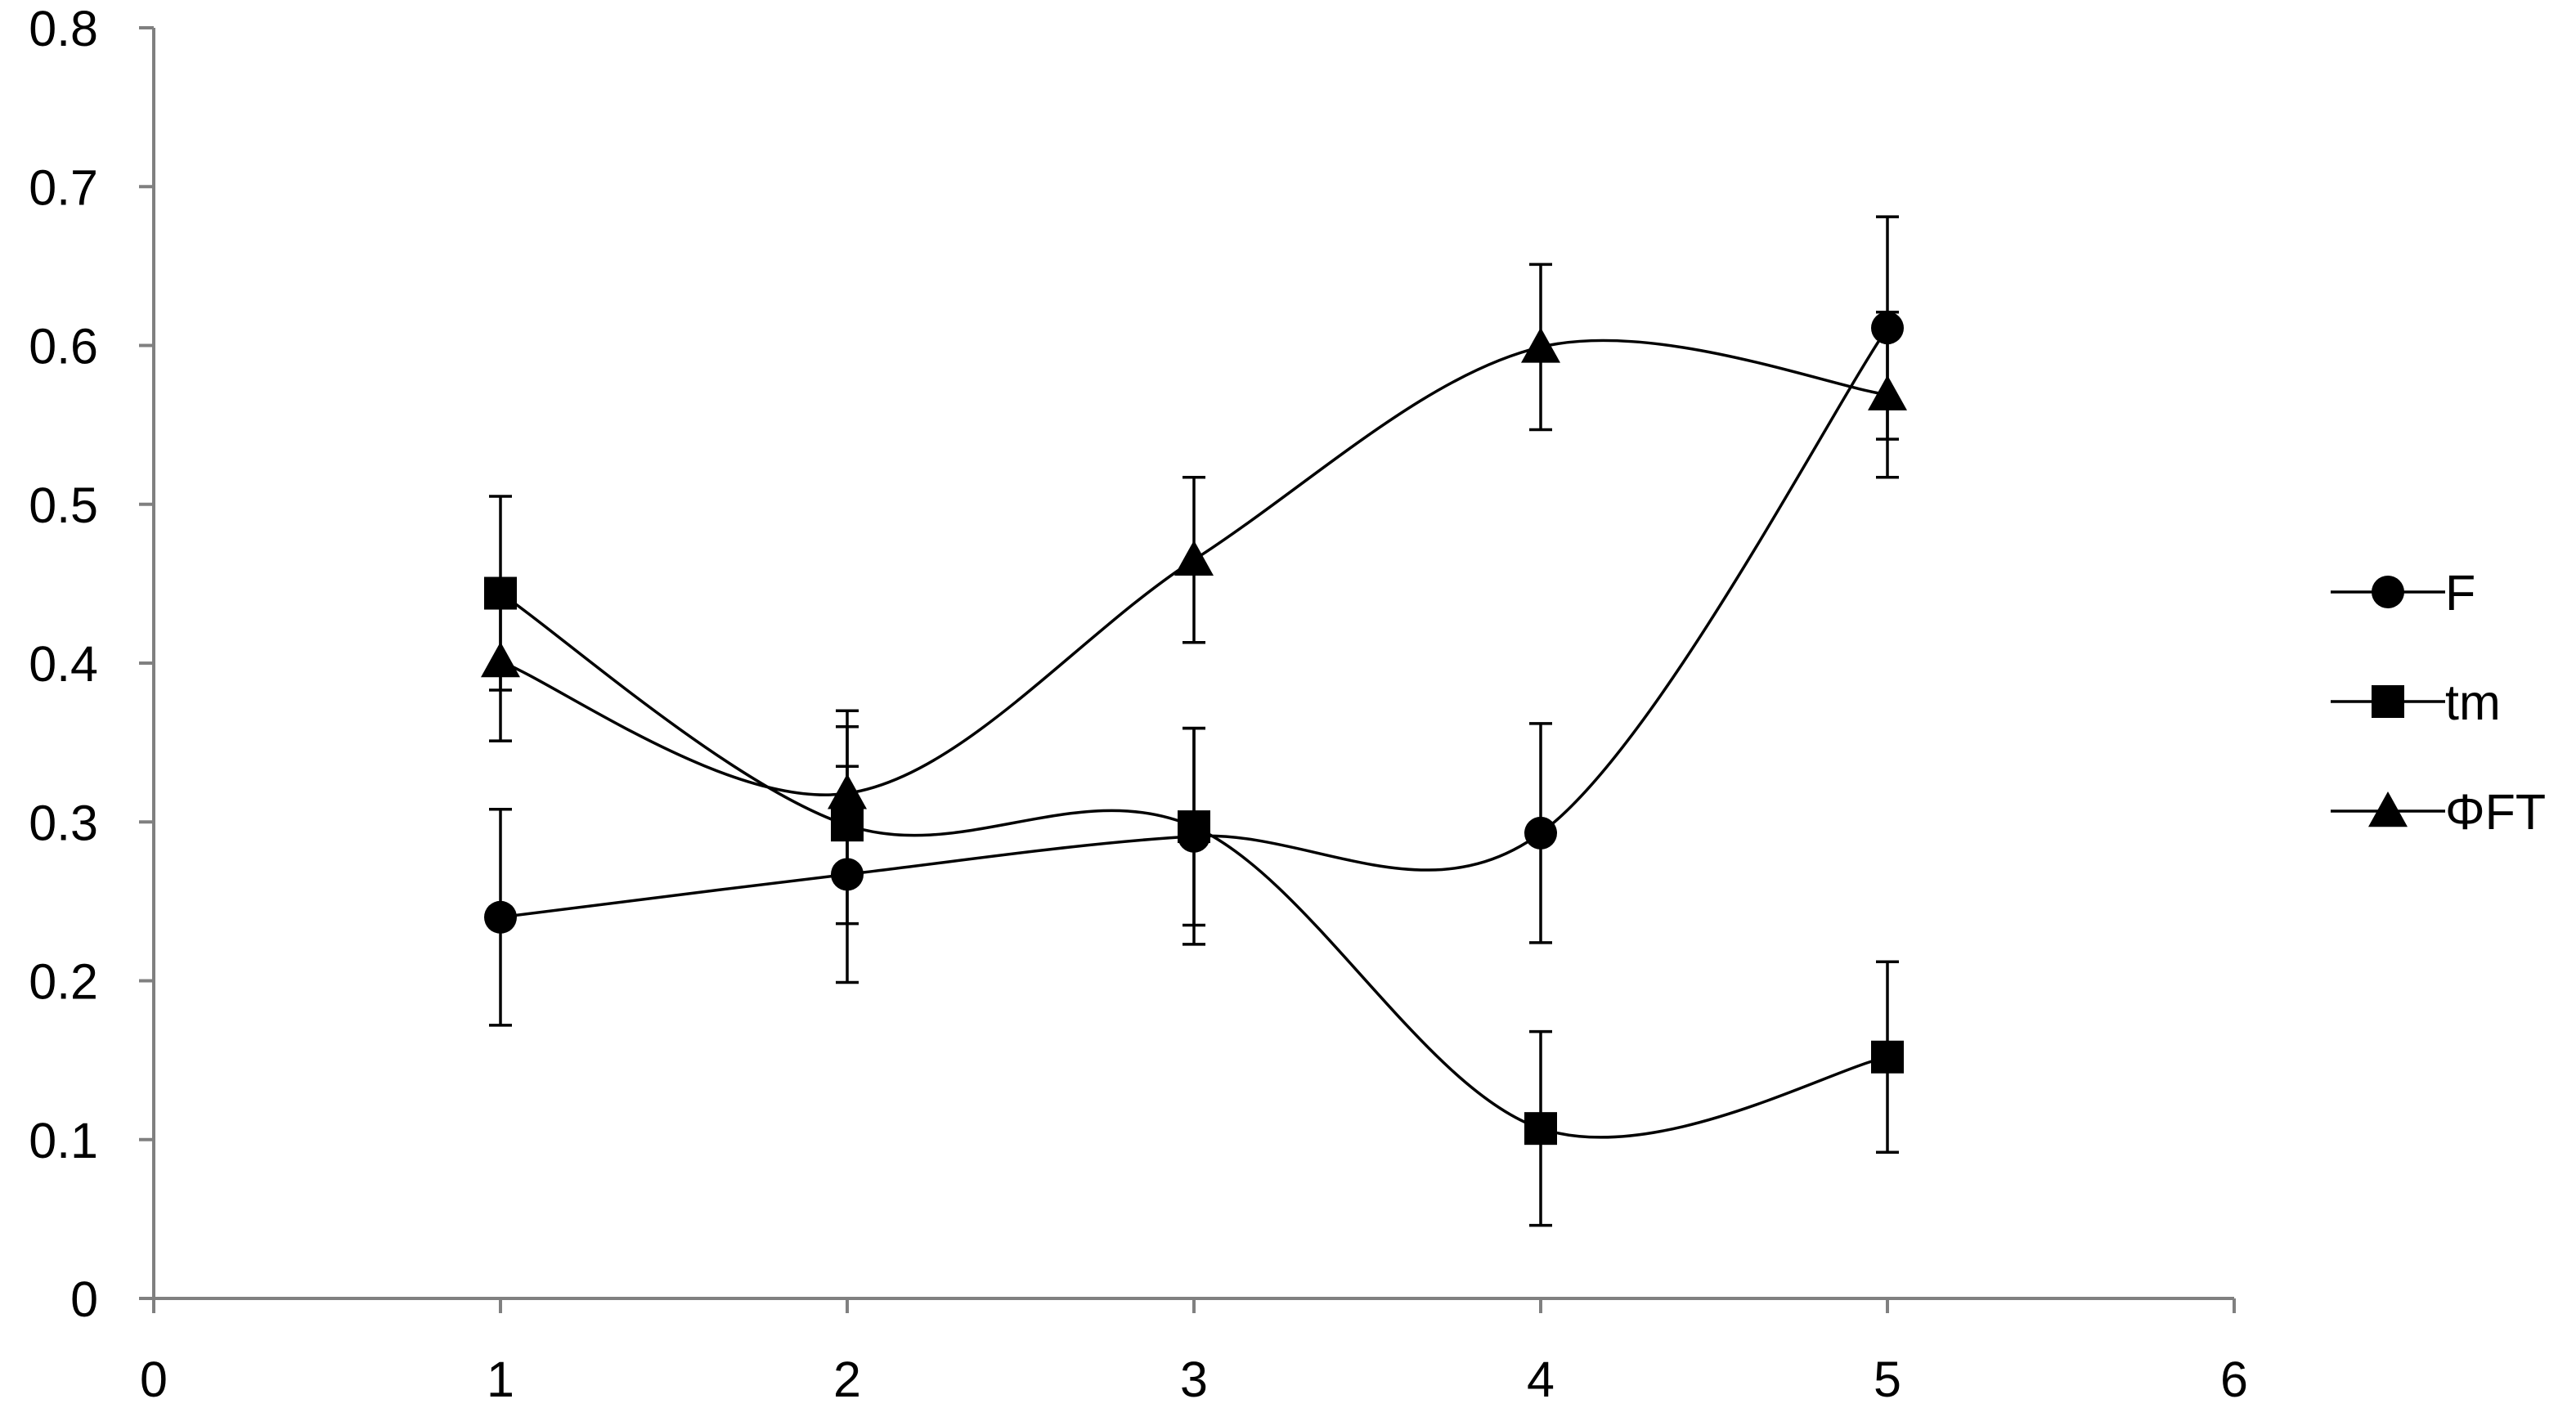 This screenshot has width=2576, height=1408. I want to click on legend-marker-triangle-icon, so click(2388, 809).